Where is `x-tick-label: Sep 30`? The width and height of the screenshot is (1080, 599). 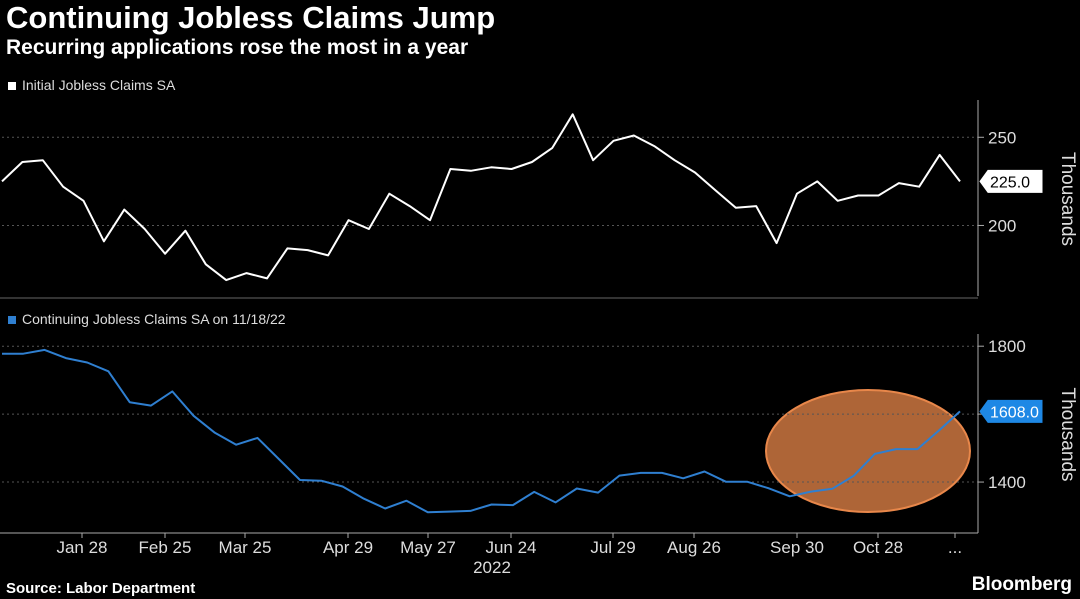 x-tick-label: Sep 30 is located at coordinates (797, 547).